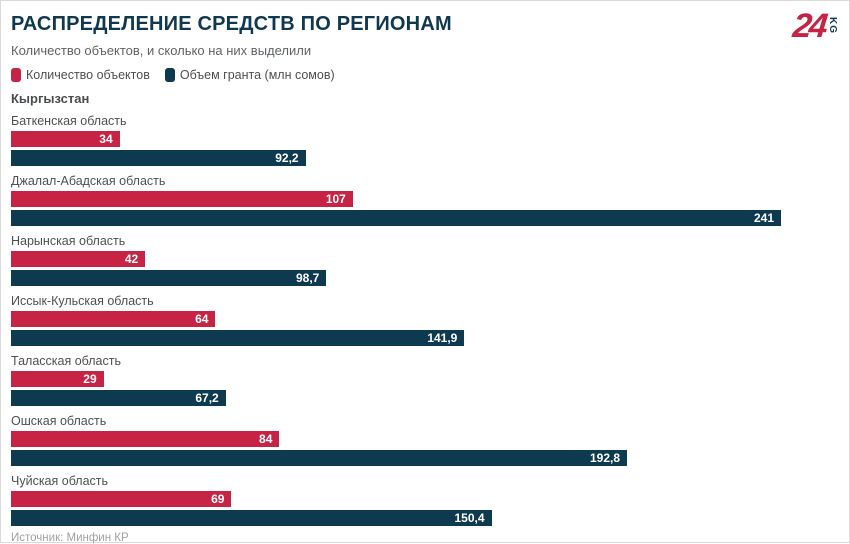 The image size is (850, 544). What do you see at coordinates (307, 278) in the screenshot?
I see `bar-value-label: 98,7` at bounding box center [307, 278].